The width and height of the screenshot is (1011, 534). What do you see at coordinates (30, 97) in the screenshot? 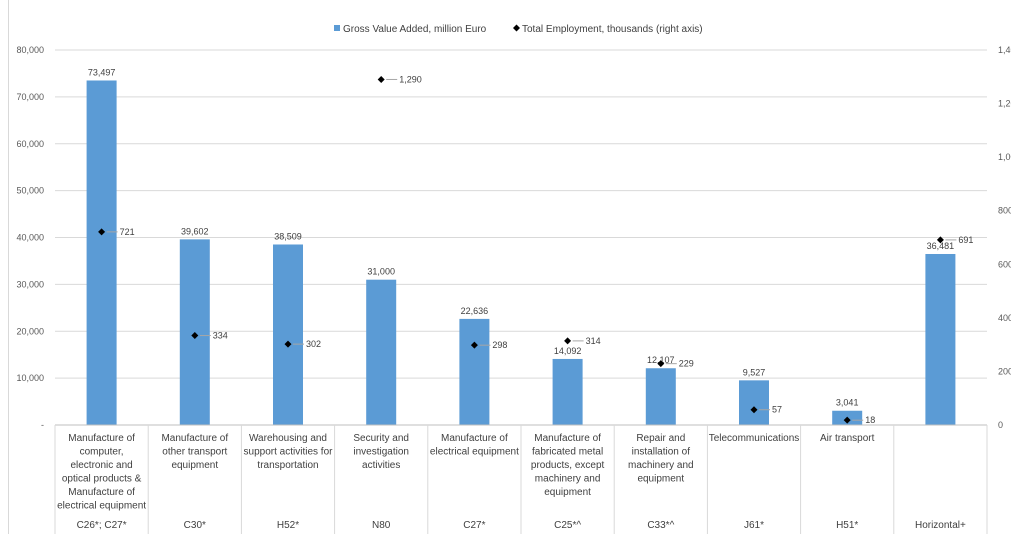
I see `y-tick-label: 70,000` at bounding box center [30, 97].